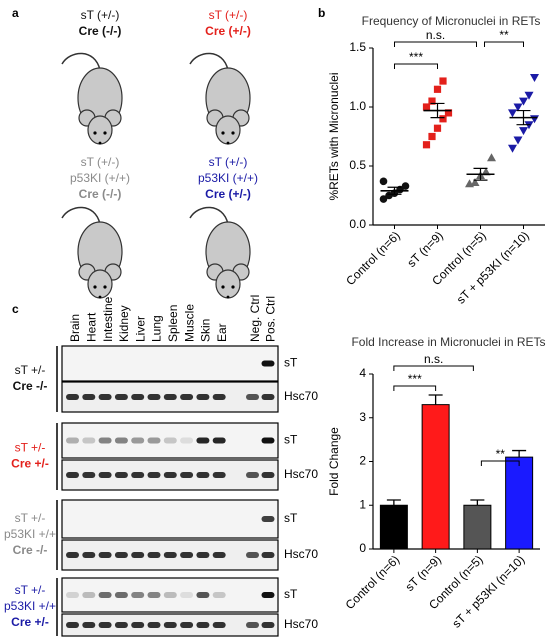 The image size is (553, 638). What do you see at coordinates (15, 13) in the screenshot?
I see `panel-label: a` at bounding box center [15, 13].